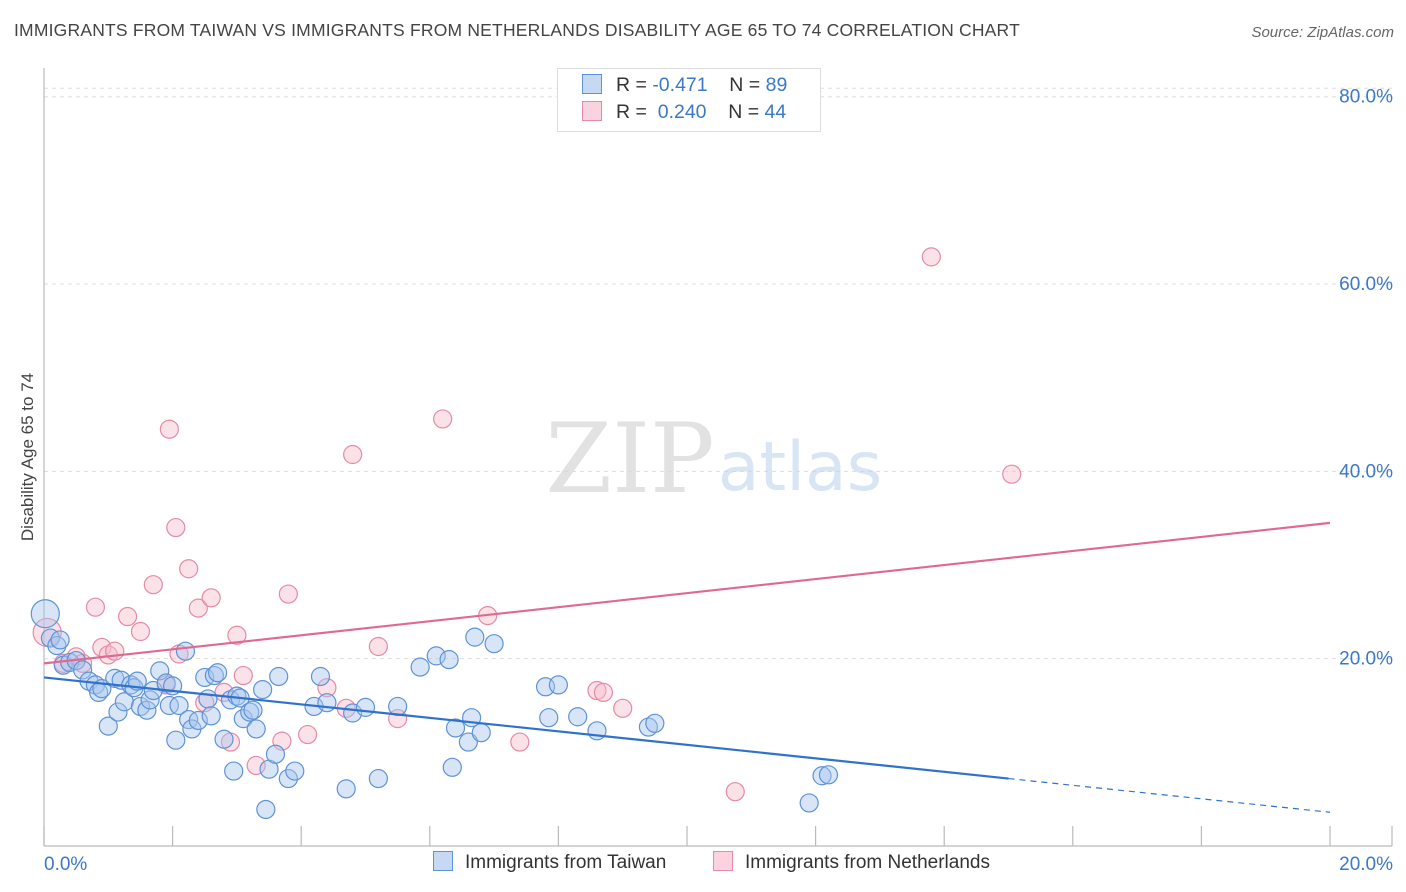  What do you see at coordinates (867, 862) in the screenshot?
I see `series-label-netherlands: Immigrants from Netherlands` at bounding box center [867, 862].